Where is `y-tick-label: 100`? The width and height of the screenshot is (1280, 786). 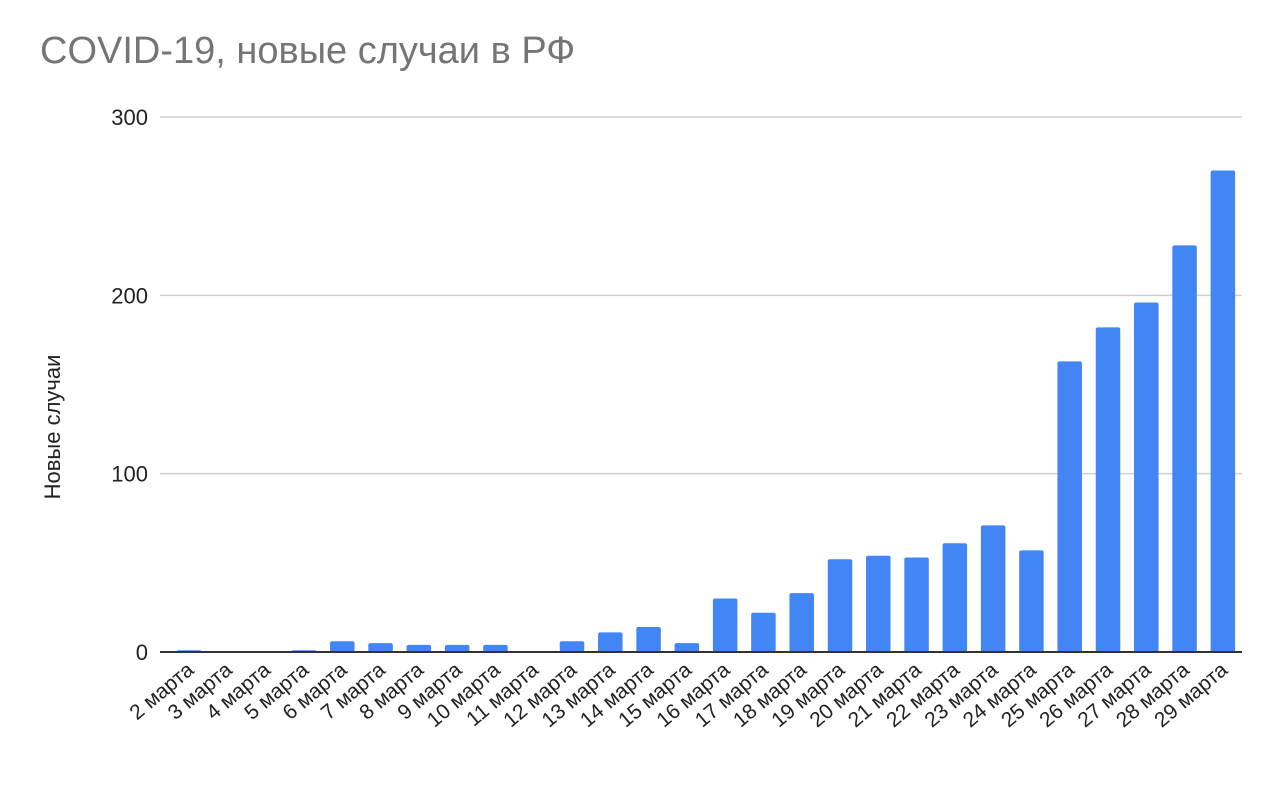 y-tick-label: 100 is located at coordinates (129, 474).